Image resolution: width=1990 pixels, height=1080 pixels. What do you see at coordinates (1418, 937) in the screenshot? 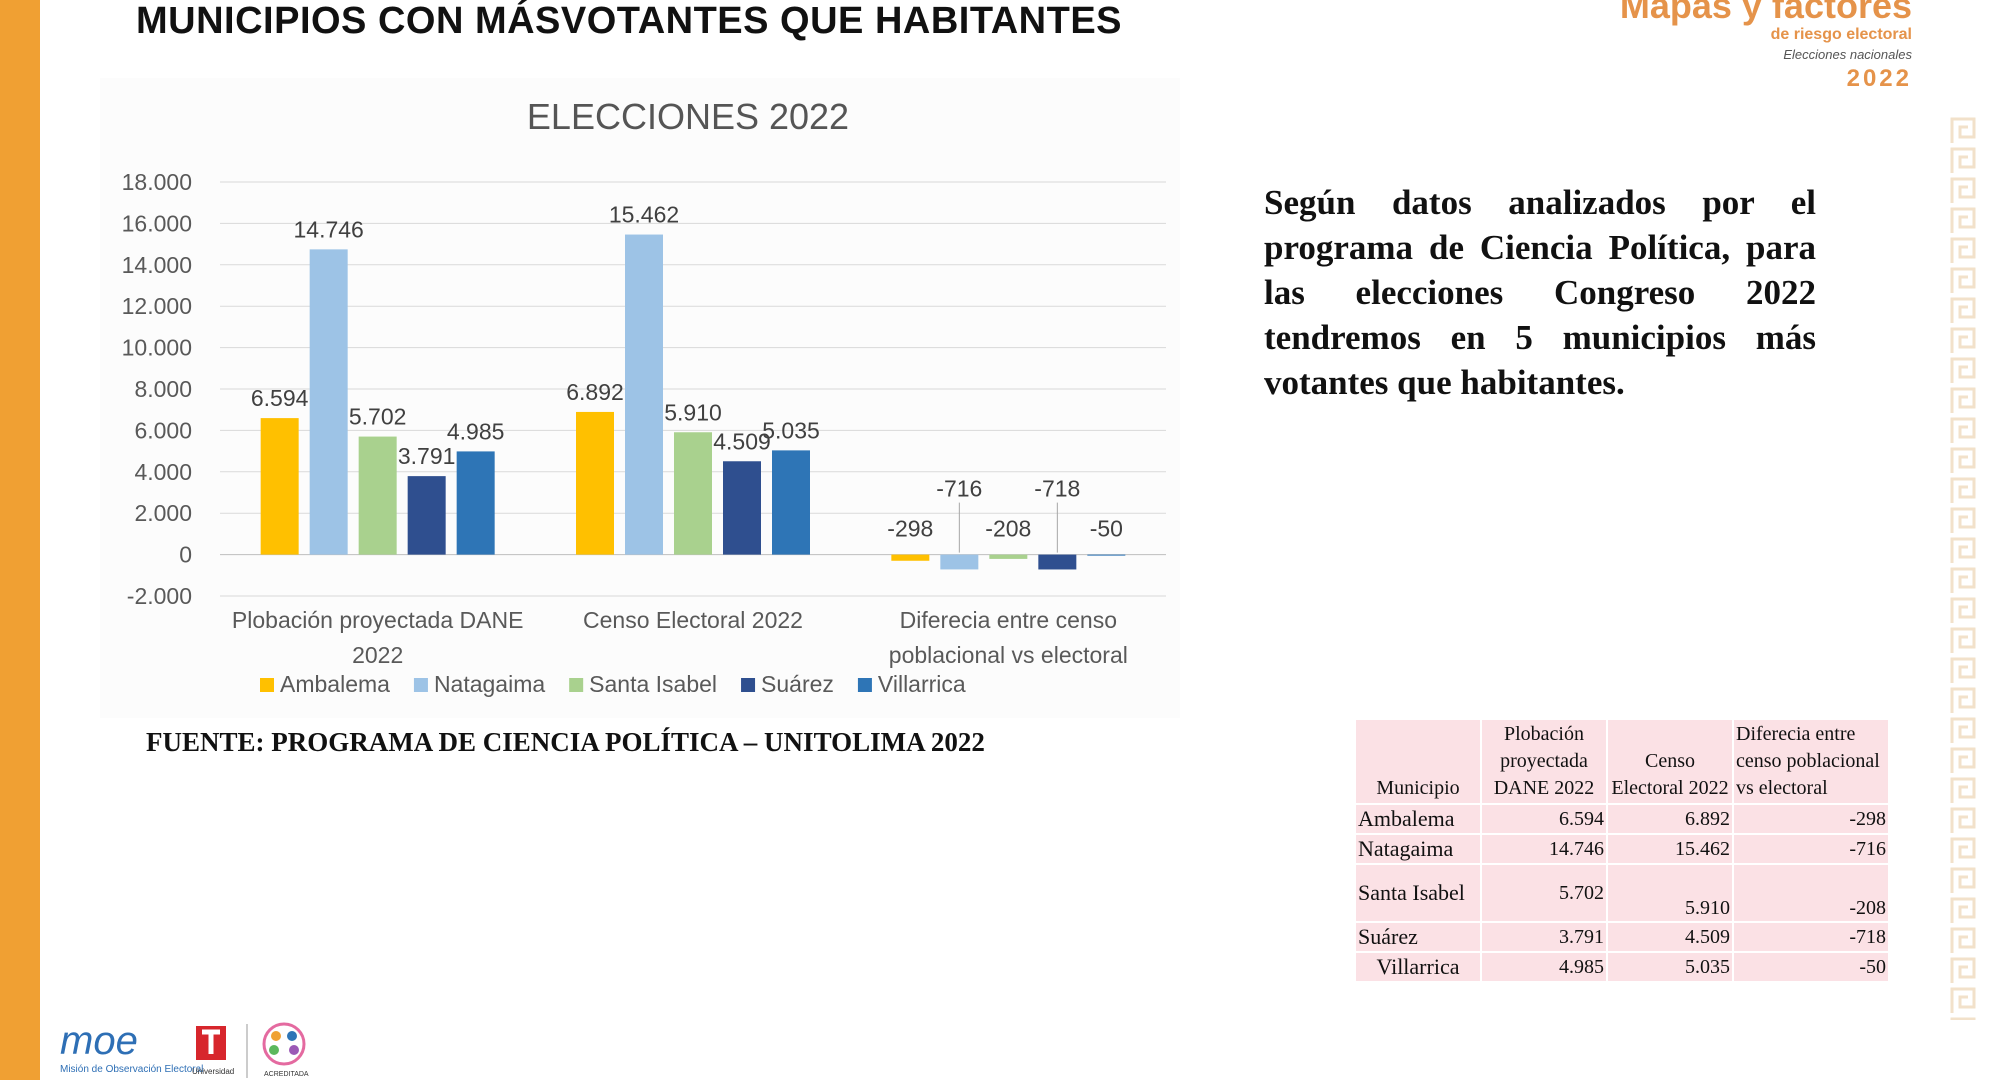
I see `table-cell: Suárez` at bounding box center [1418, 937].